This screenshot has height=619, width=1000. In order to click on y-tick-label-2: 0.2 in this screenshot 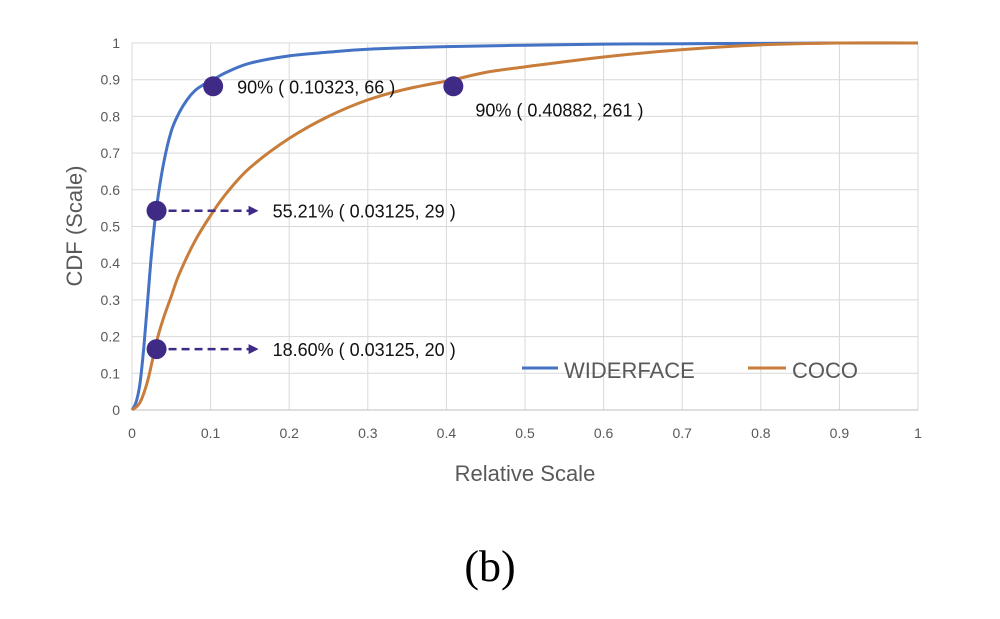, I will do `click(111, 337)`.